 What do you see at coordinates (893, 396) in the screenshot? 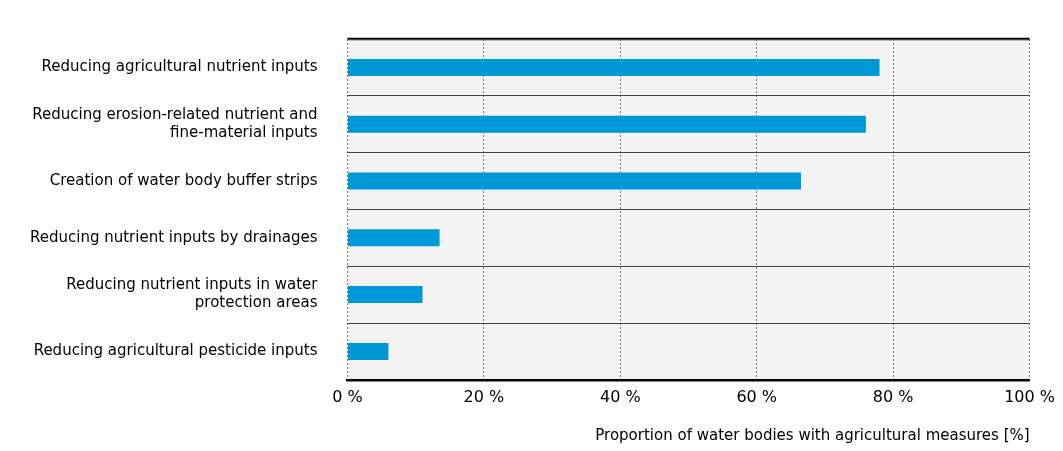
I see `x-tick-label: 80 %` at bounding box center [893, 396].